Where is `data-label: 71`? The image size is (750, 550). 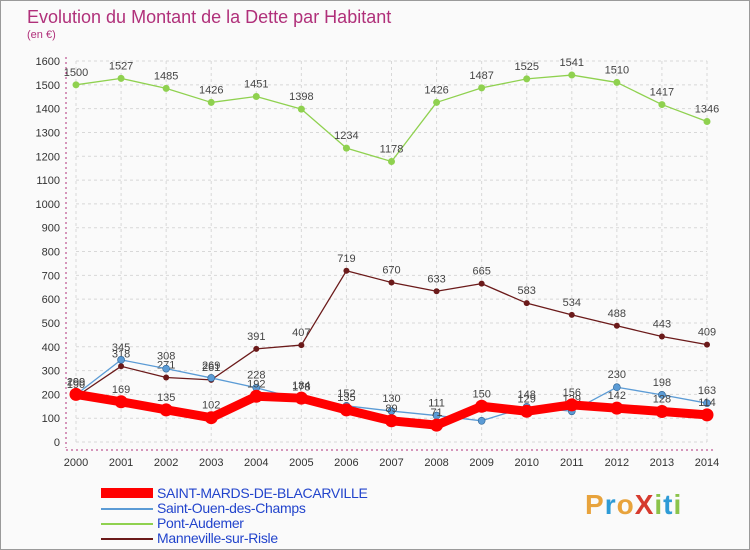
data-label: 71 is located at coordinates (436, 413).